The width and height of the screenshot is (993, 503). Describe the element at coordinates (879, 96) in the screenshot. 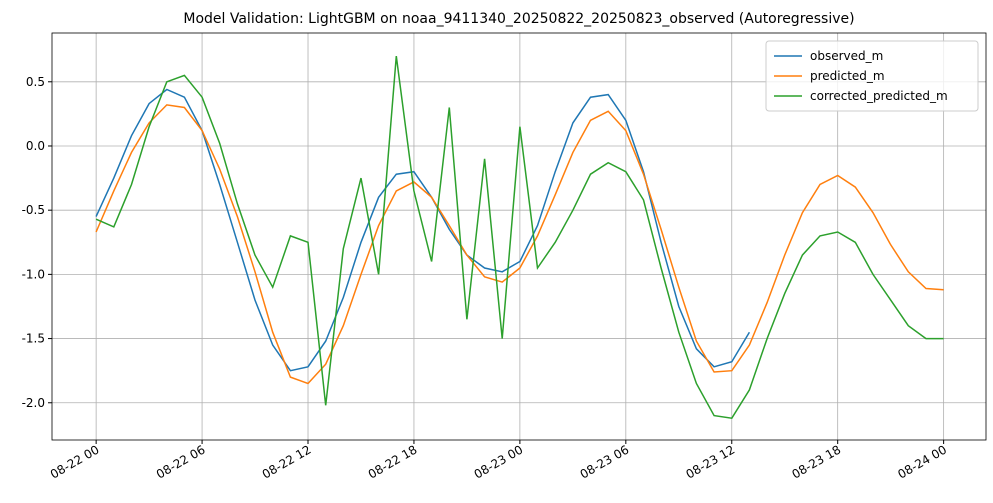

I see `legend-label: corrected_predicted_m` at that location.